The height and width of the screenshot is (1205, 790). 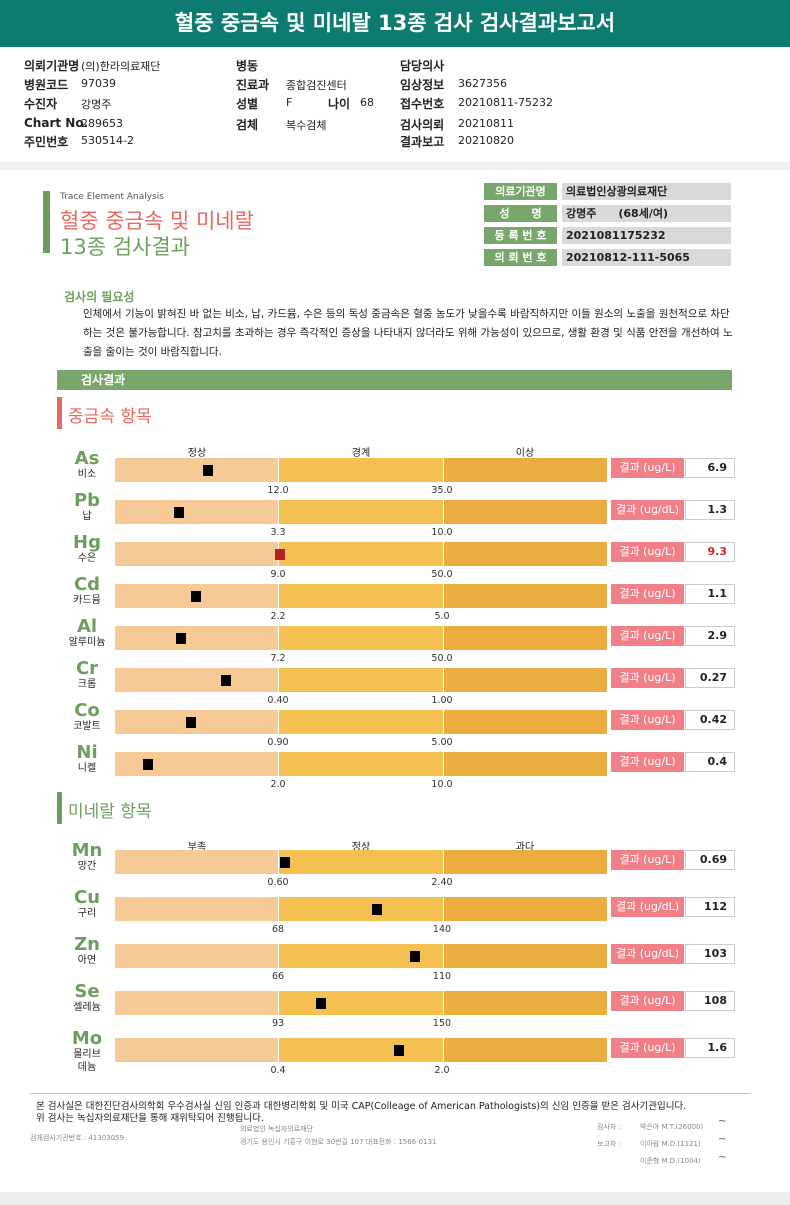 What do you see at coordinates (505, 102) in the screenshot?
I see `info-value: 20210811-75232` at bounding box center [505, 102].